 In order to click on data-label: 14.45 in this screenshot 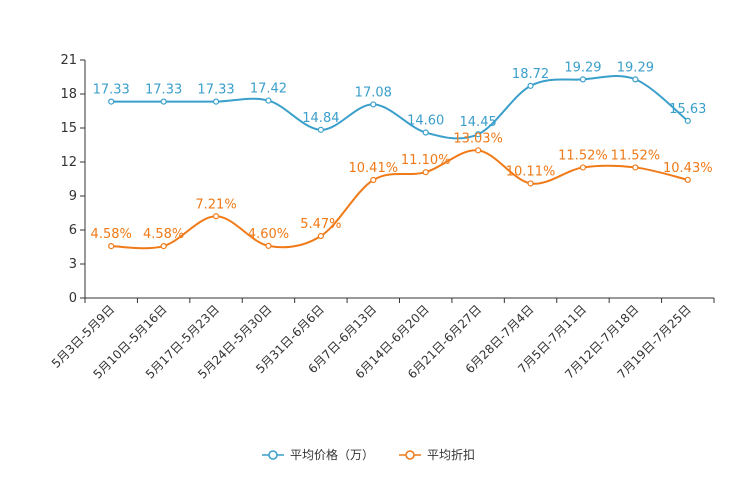, I will do `click(478, 122)`.